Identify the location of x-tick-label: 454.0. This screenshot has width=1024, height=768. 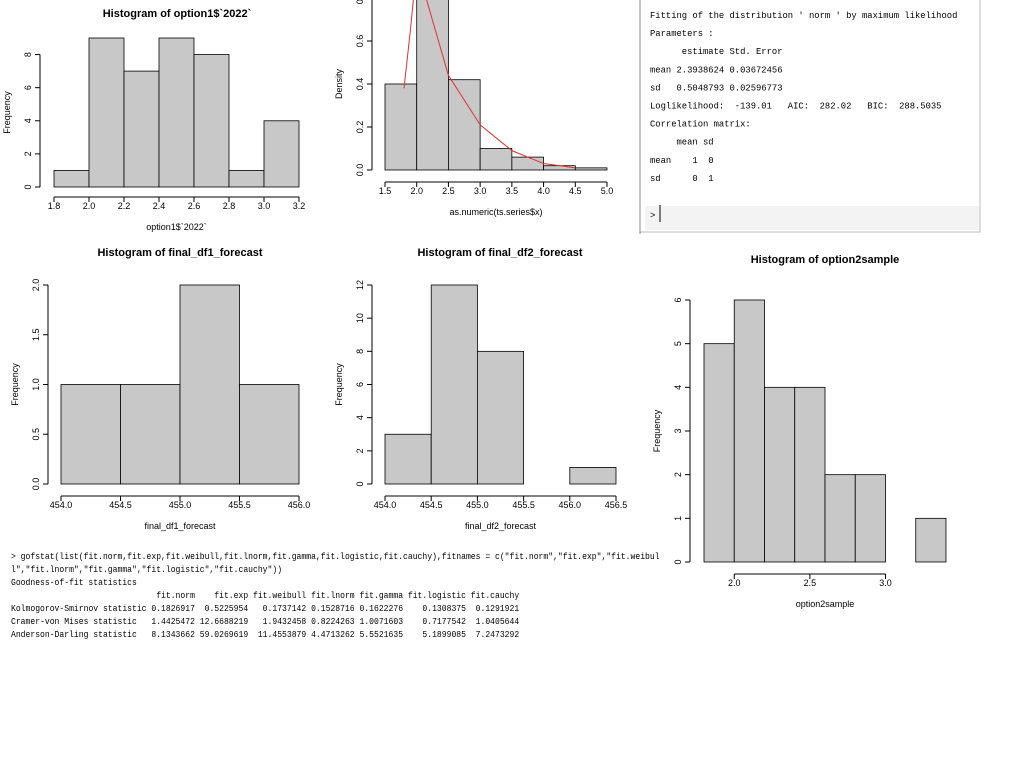
(61, 505).